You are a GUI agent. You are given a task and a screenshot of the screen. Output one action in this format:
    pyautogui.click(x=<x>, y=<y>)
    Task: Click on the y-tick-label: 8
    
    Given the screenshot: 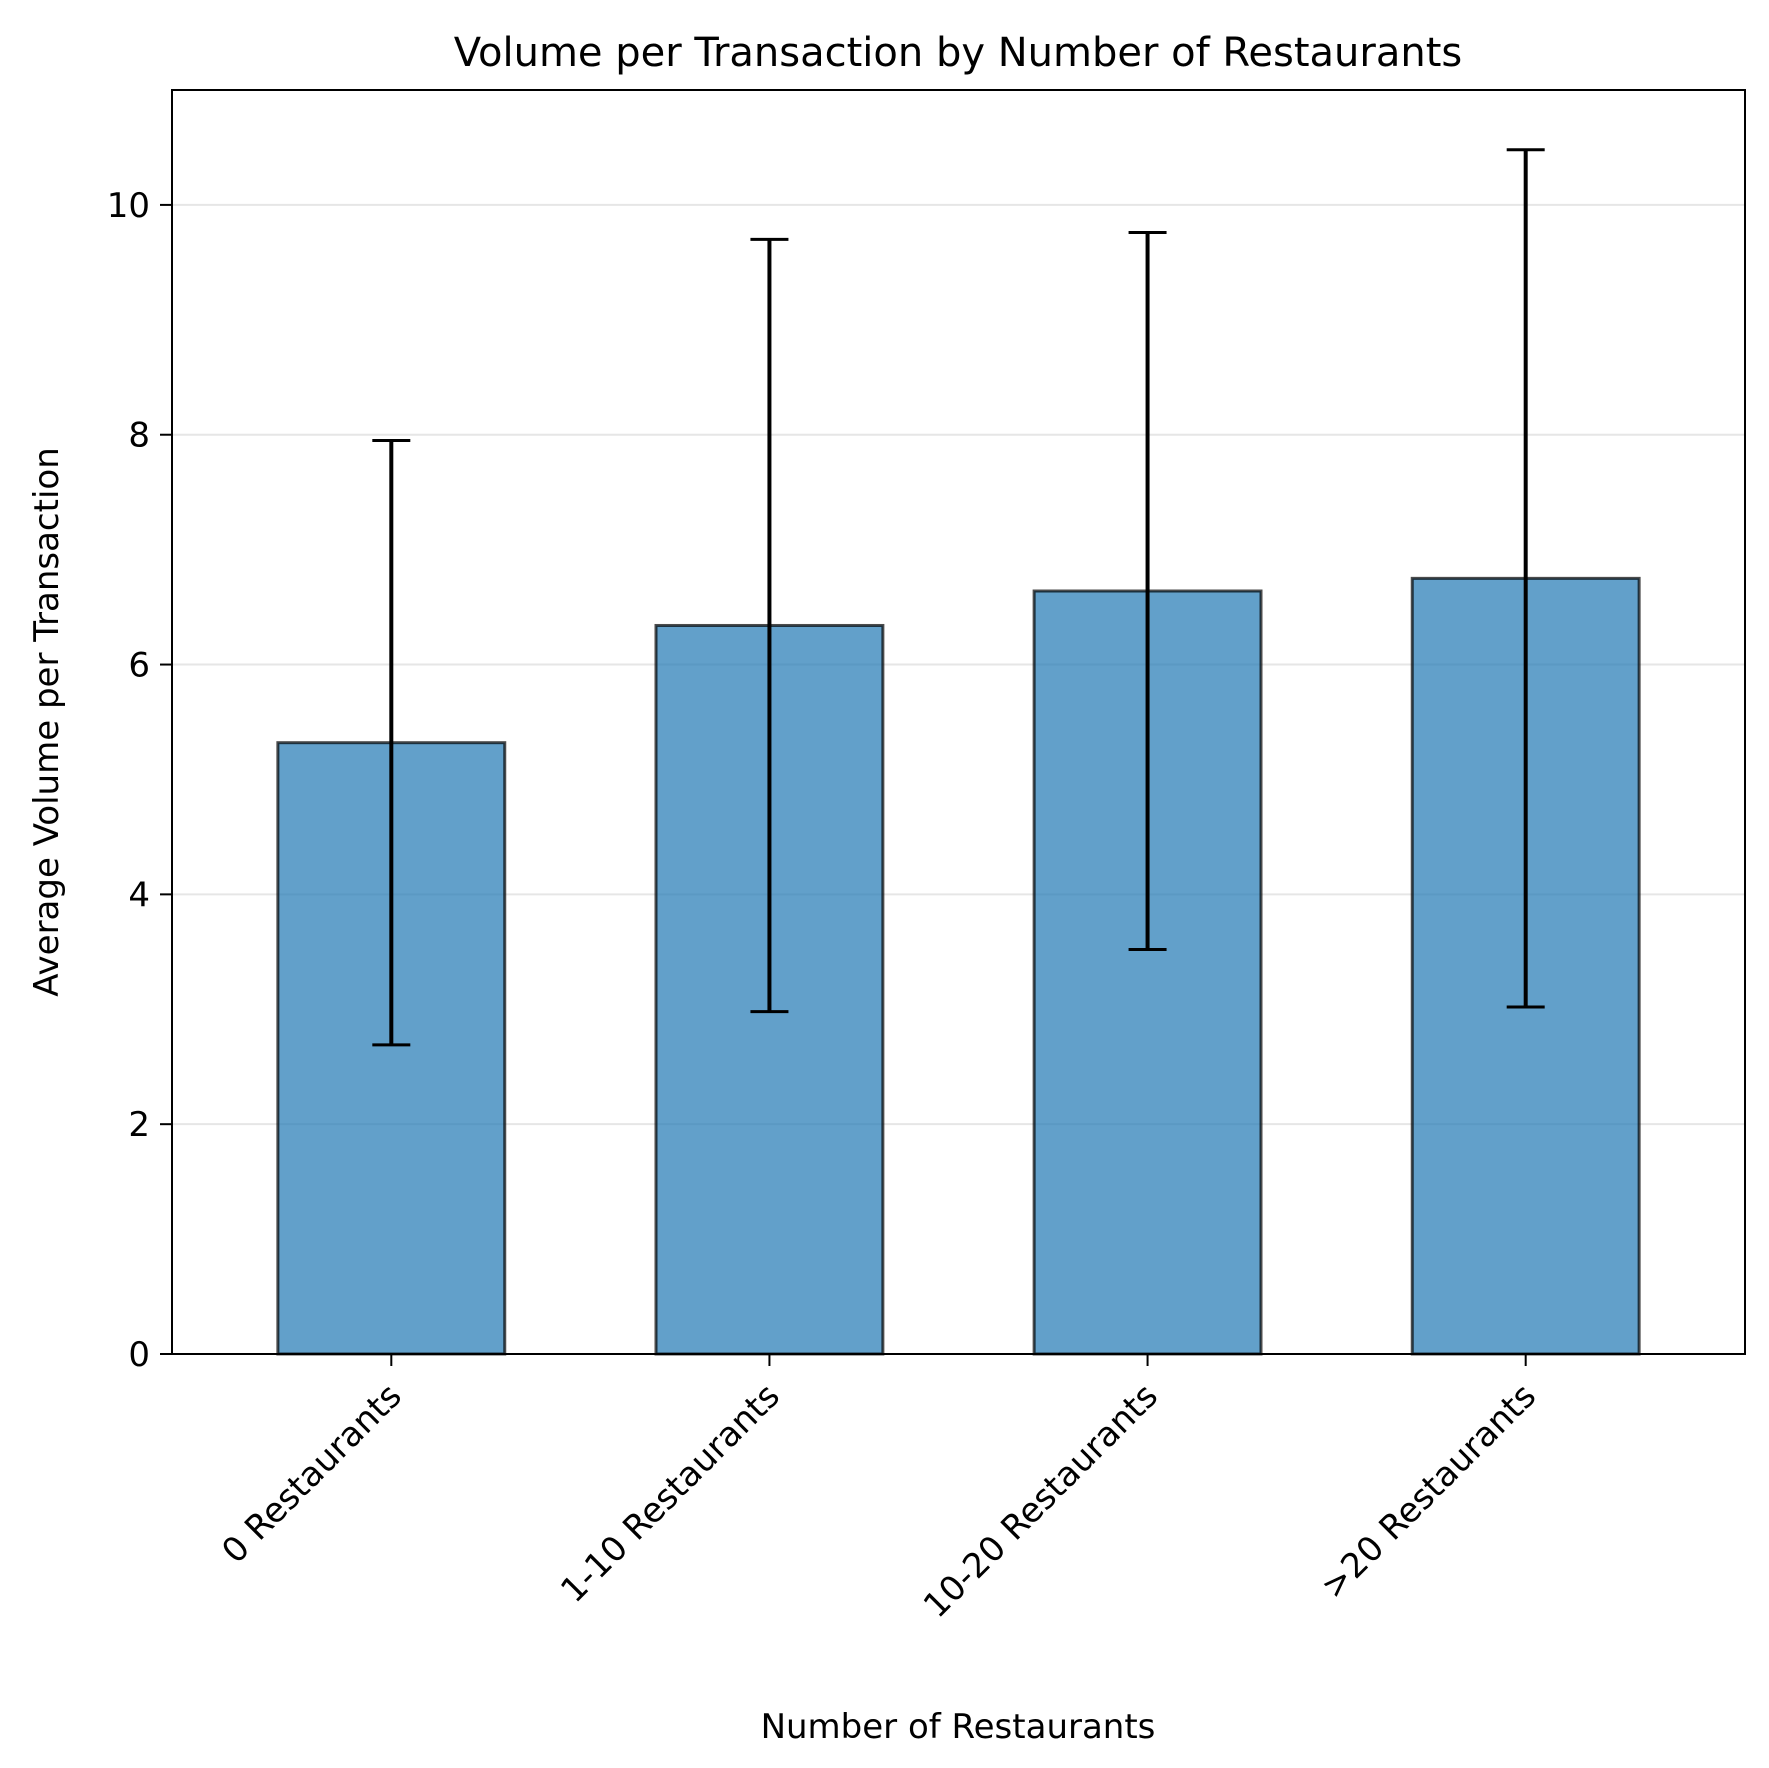 What is the action you would take?
    pyautogui.click(x=139, y=436)
    